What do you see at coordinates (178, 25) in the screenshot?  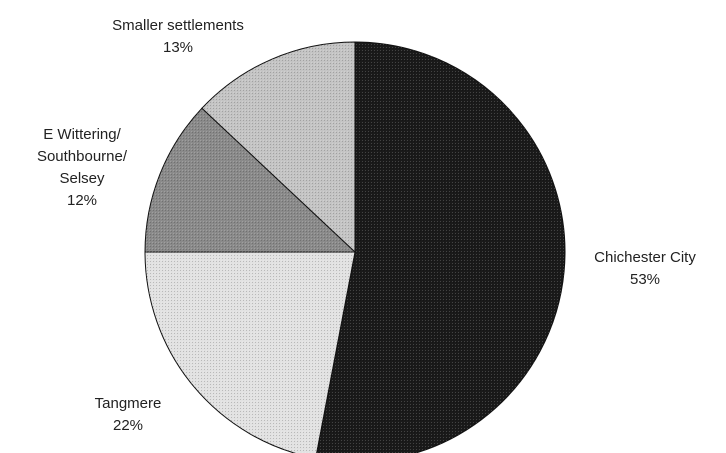 I see `pie-slice-category-label: Smaller settlements` at bounding box center [178, 25].